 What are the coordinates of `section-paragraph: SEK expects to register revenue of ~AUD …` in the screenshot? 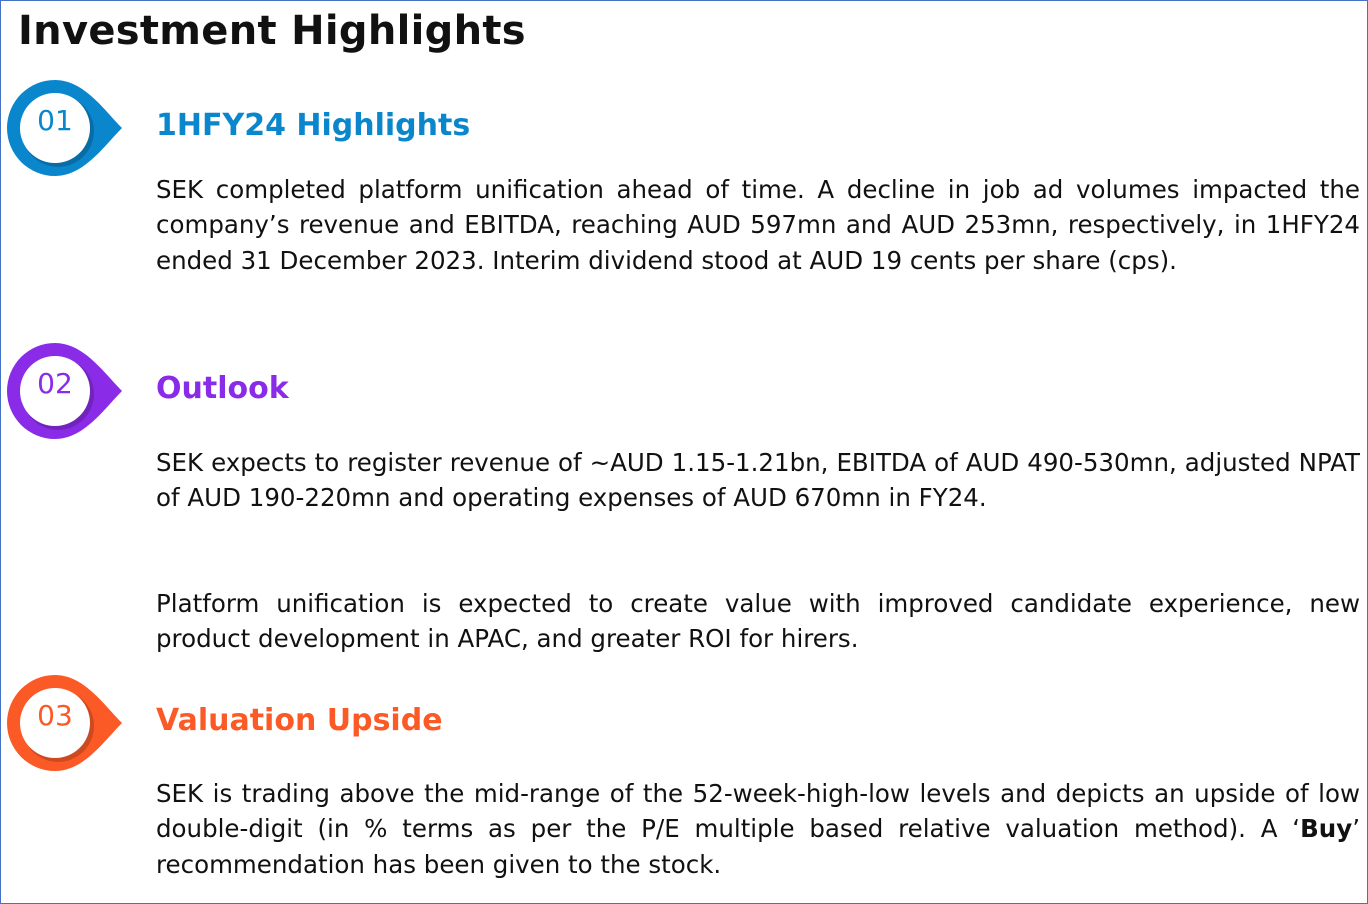 It's located at (758, 480).